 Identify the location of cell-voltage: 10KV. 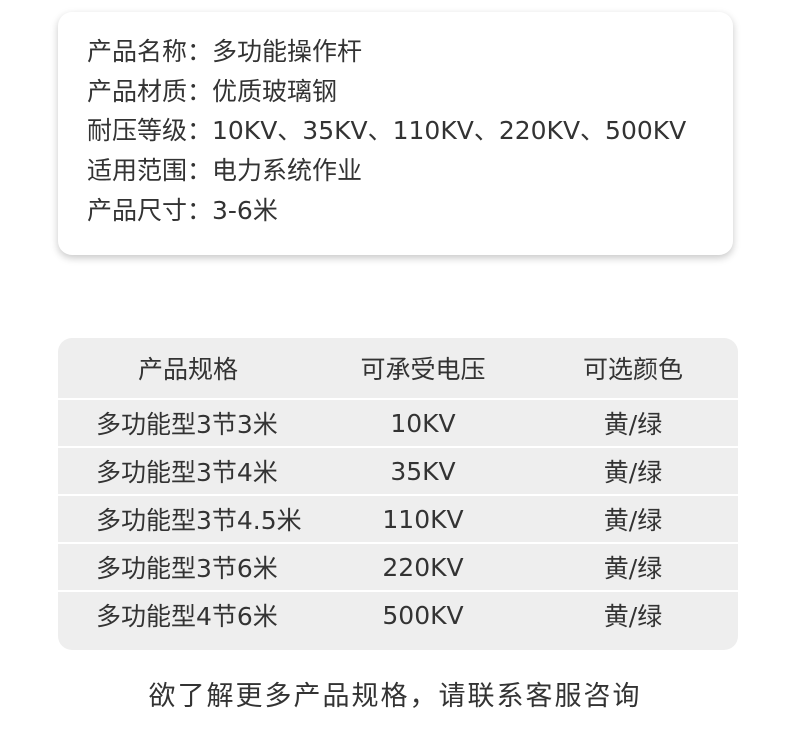
(423, 423).